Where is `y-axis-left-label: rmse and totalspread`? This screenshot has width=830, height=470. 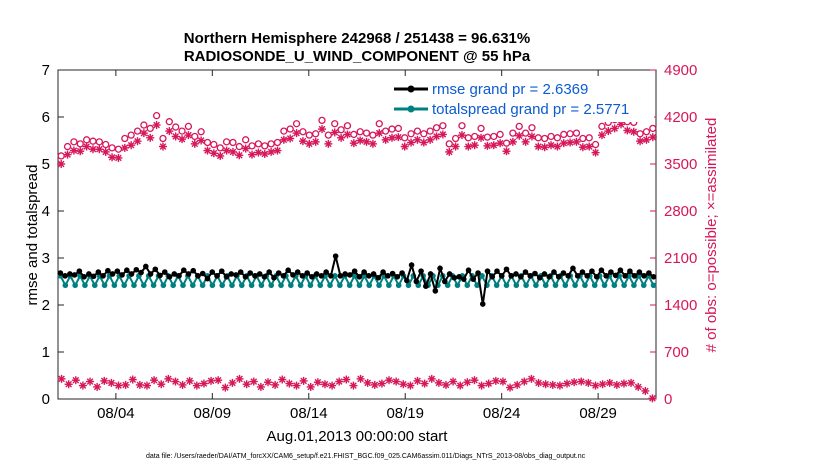 y-axis-left-label: rmse and totalspread is located at coordinates (32, 235).